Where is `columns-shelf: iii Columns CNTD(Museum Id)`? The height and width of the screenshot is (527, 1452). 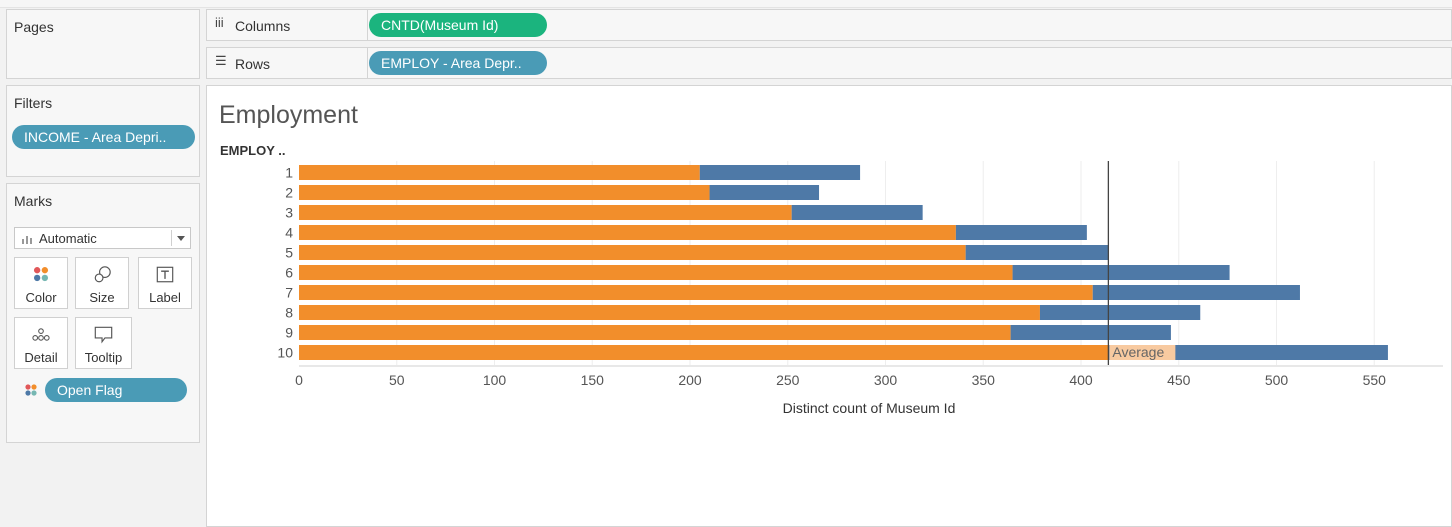
columns-shelf: iii Columns CNTD(Museum Id) is located at coordinates (829, 25).